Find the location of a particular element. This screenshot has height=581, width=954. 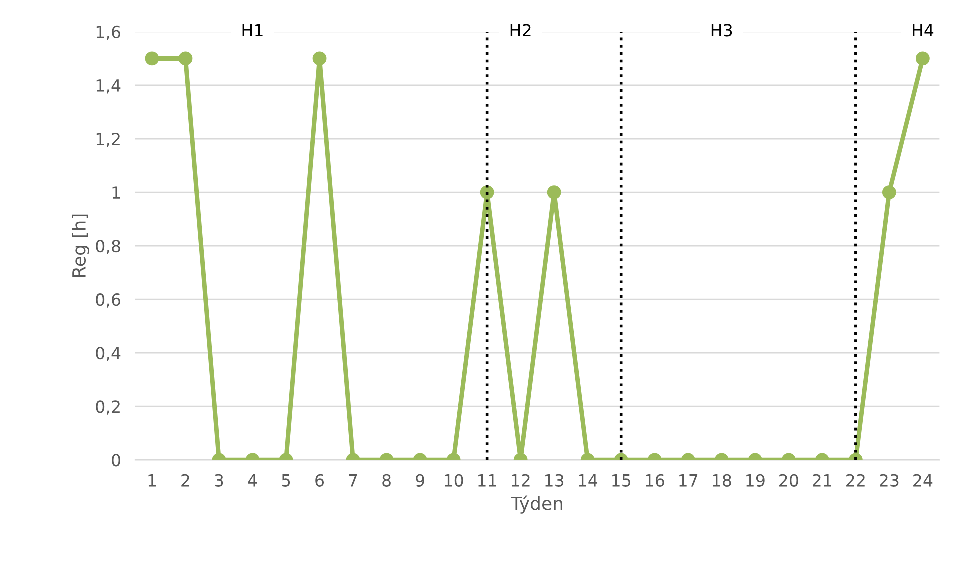

y-tick-label: 1,4 is located at coordinates (108, 87).